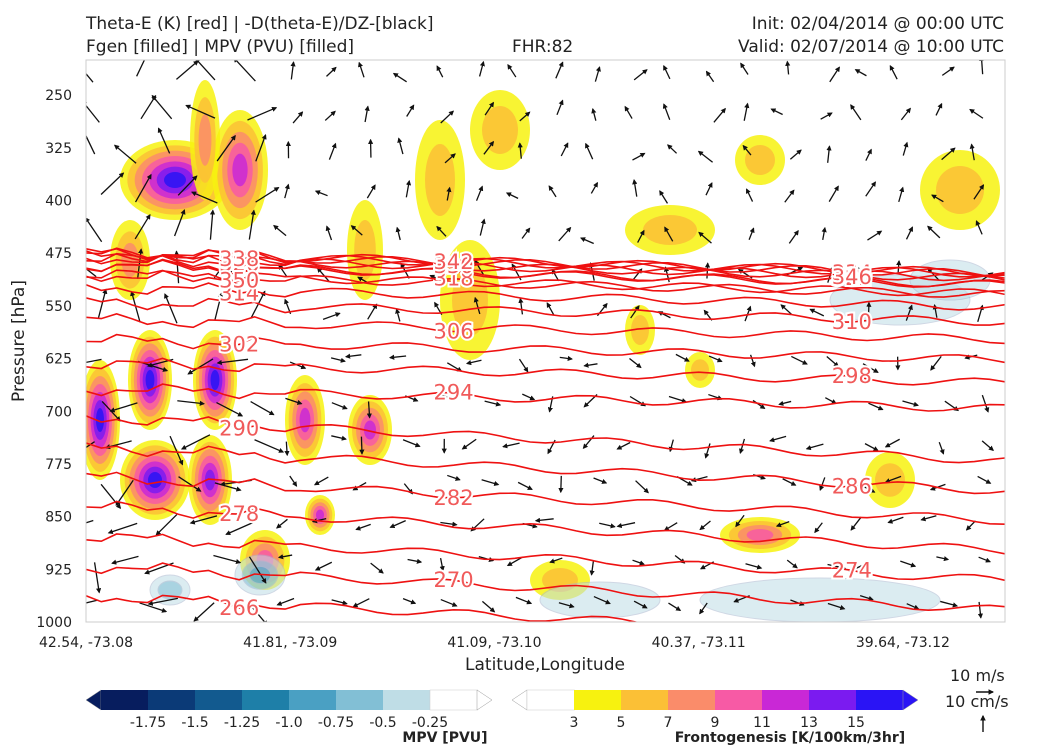 The width and height of the screenshot is (1050, 750). I want to click on mpv-fill, so click(600, 600).